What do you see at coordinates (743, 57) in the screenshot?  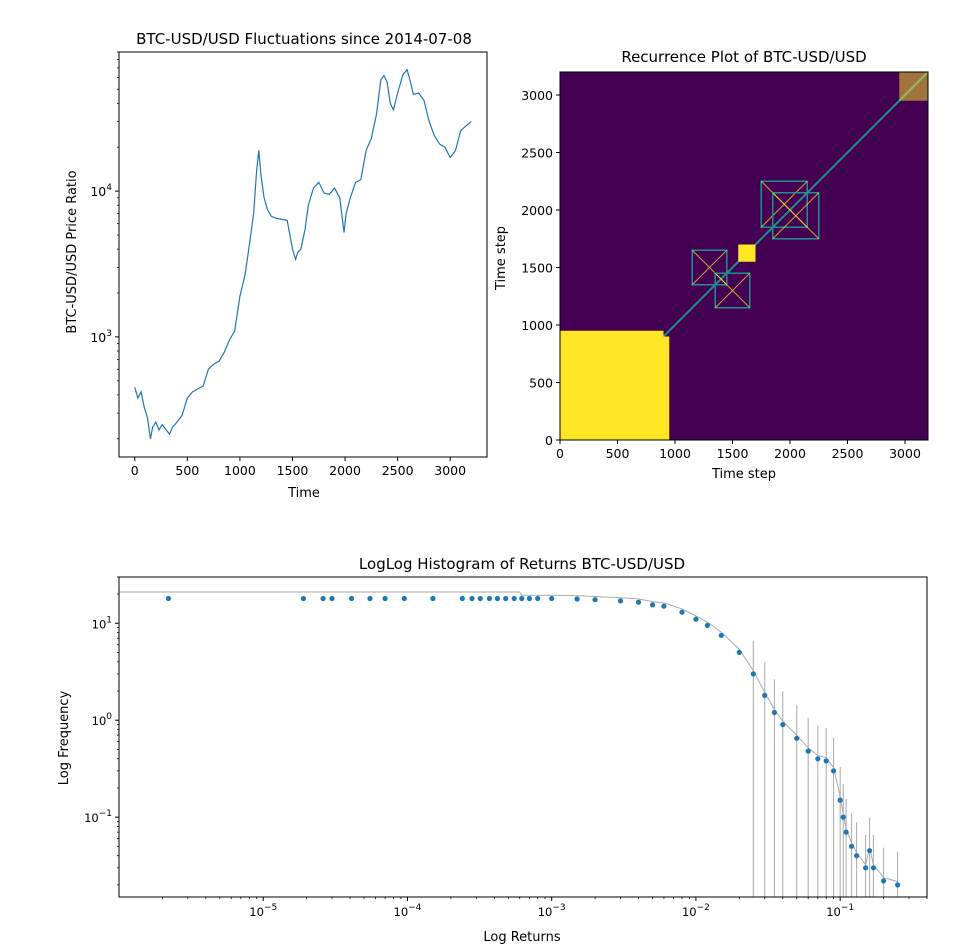 I see `recurrence-title: Recurrence Plot of BTC-USD/USD` at bounding box center [743, 57].